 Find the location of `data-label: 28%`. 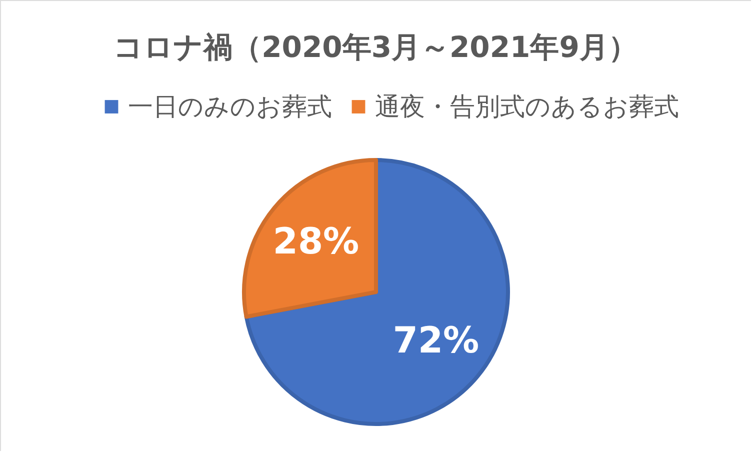

data-label: 28% is located at coordinates (316, 241).